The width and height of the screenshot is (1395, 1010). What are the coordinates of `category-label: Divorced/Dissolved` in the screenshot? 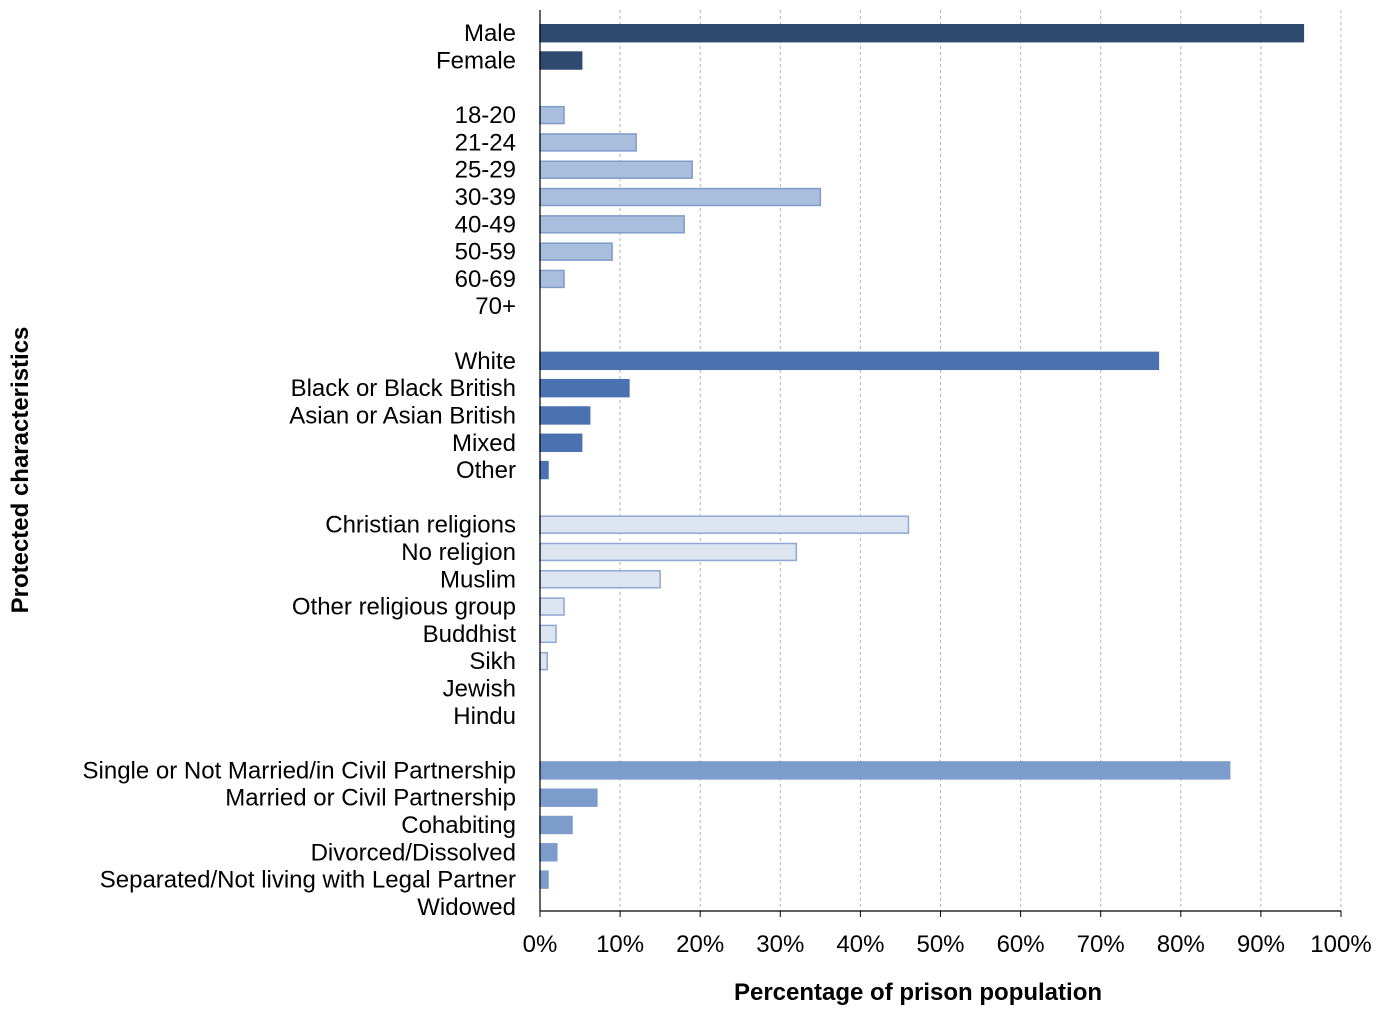 It's located at (413, 852).